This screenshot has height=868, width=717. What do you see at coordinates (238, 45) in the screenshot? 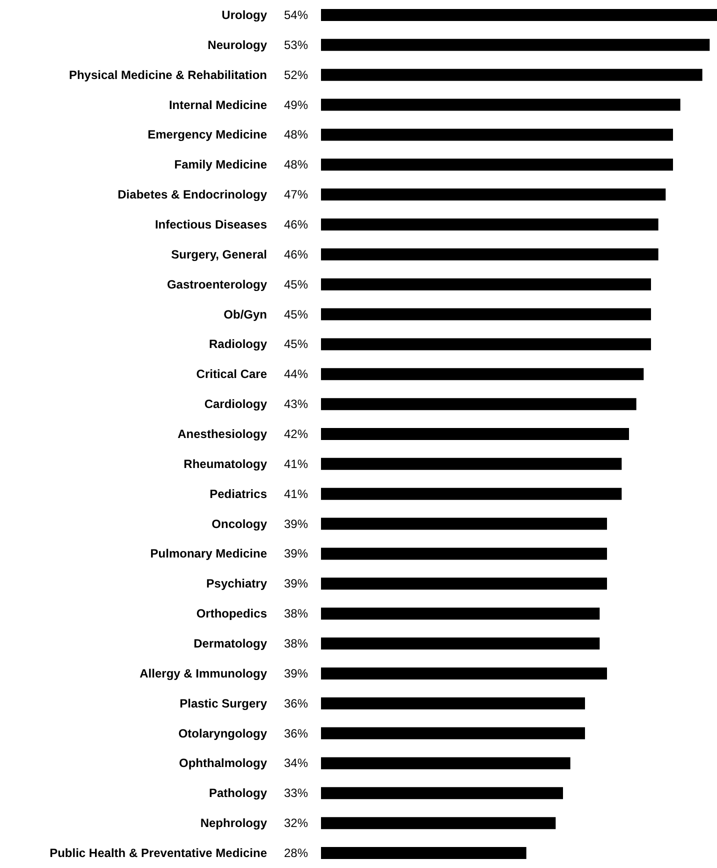
I see `y-tick-label: Neurology` at bounding box center [238, 45].